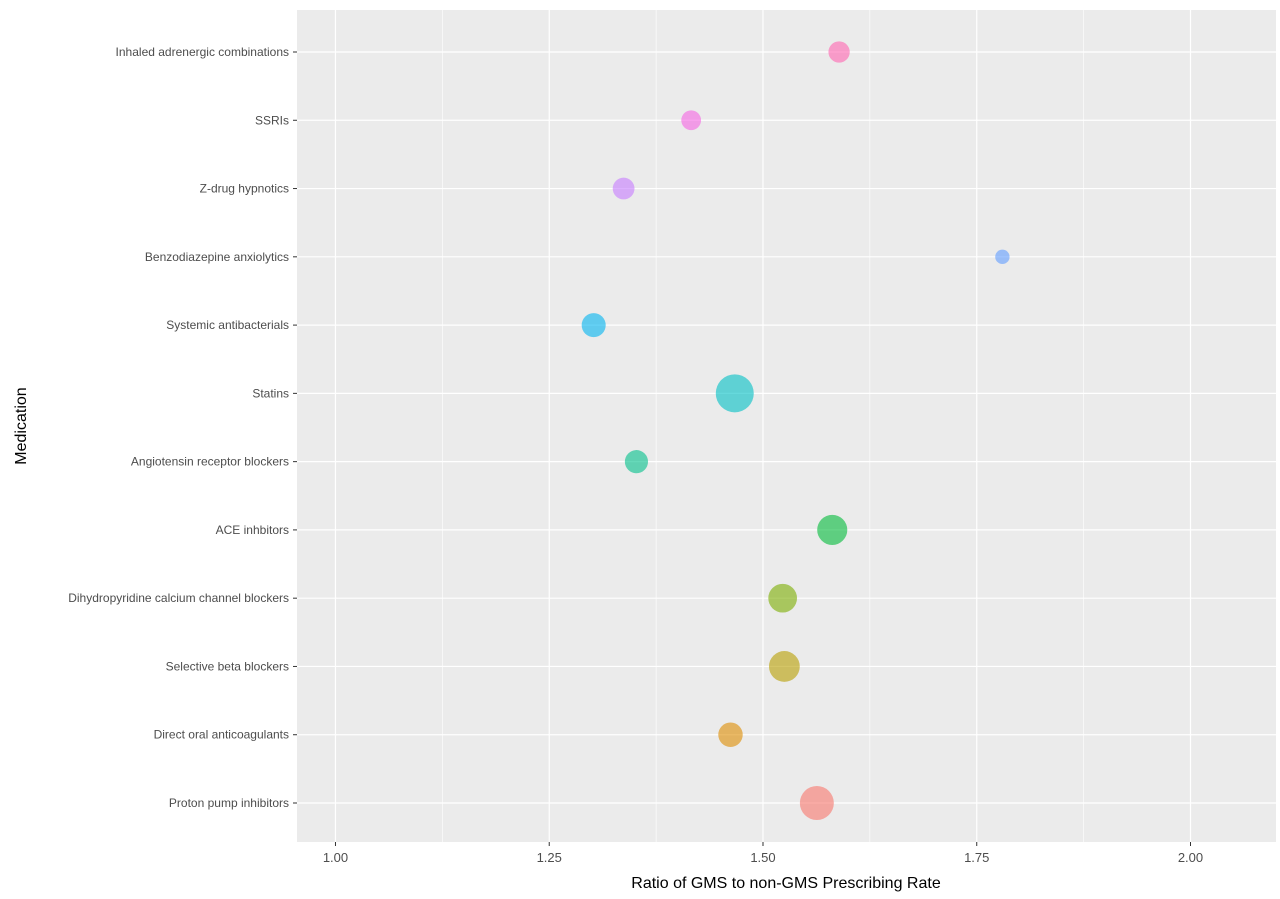 This screenshot has width=1280, height=899. Describe the element at coordinates (1190, 857) in the screenshot. I see `x-tick-label: 2.00` at that location.